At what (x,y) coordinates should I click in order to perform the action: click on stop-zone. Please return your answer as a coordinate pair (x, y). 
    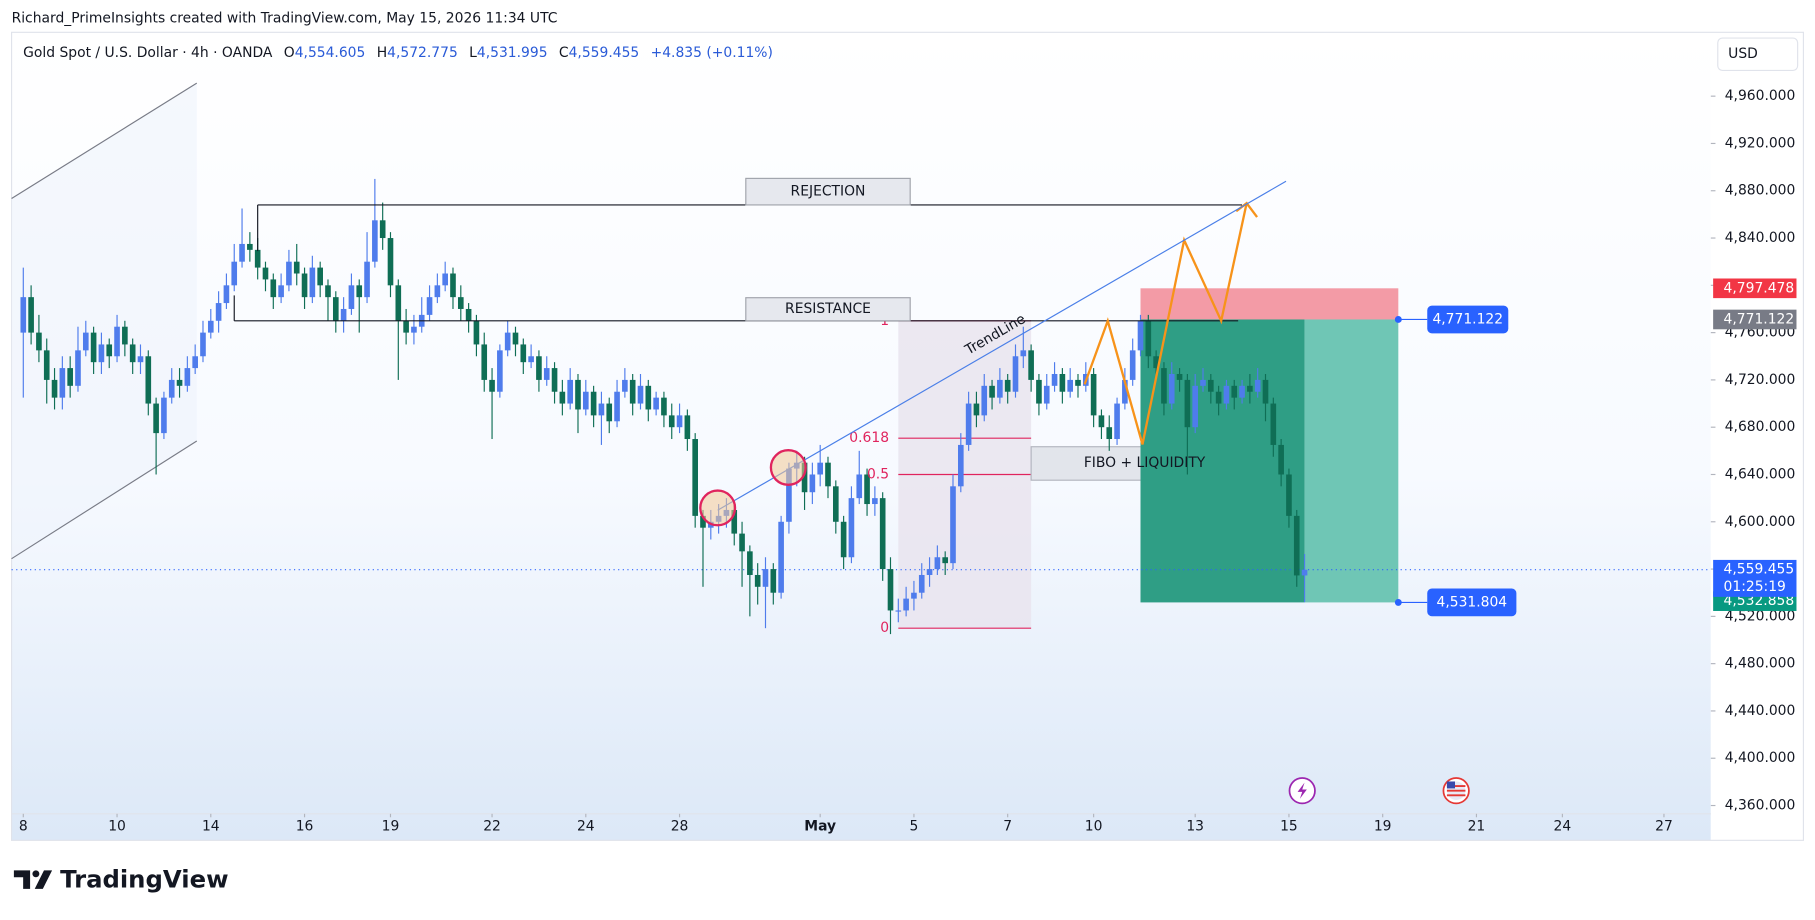
    Looking at the image, I should click on (1269, 304).